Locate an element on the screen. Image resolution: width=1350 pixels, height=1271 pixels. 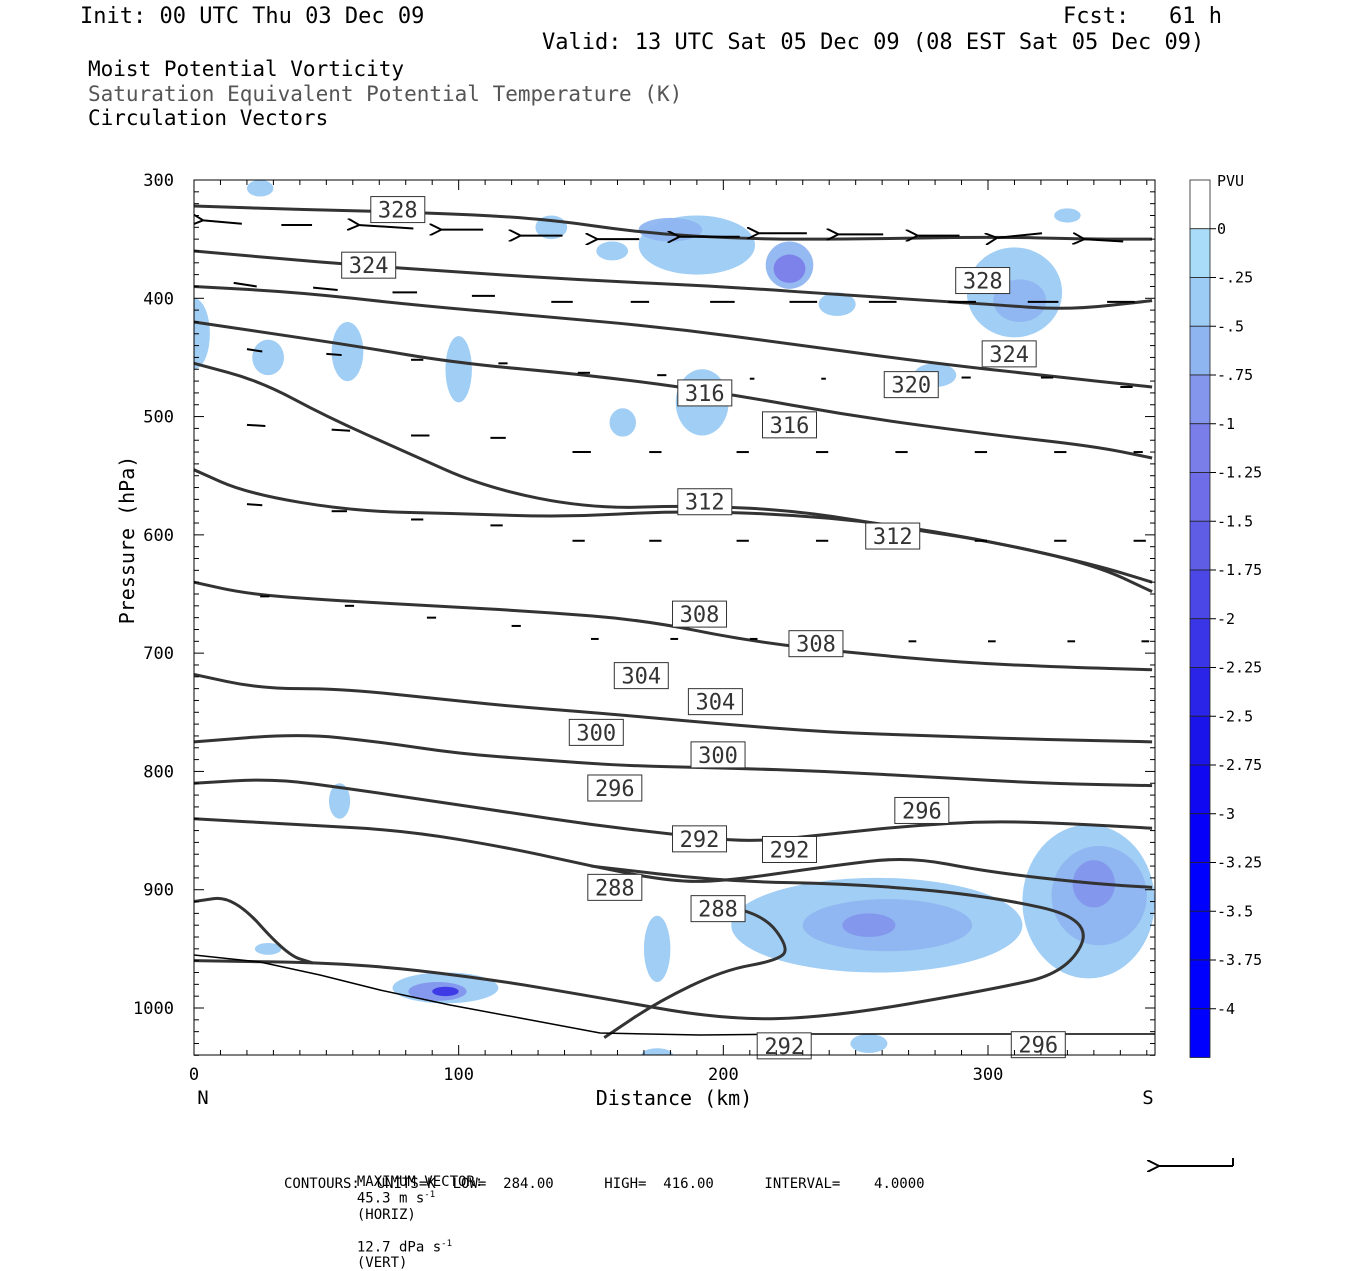
x-tick-label: 200 is located at coordinates (723, 1075).